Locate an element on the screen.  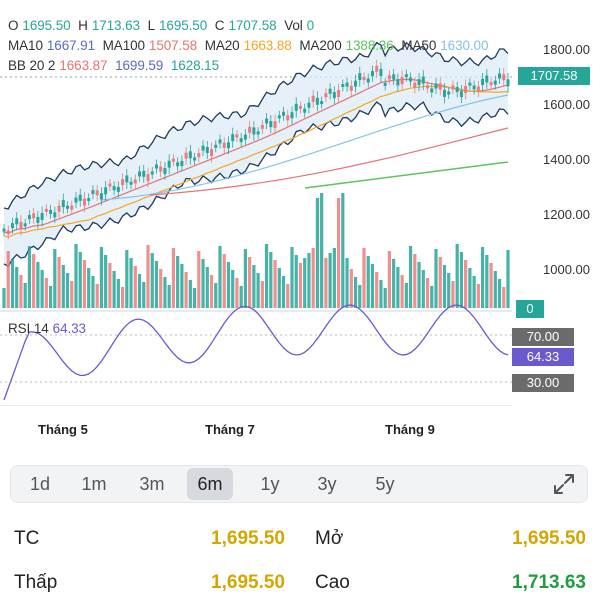
open-stat-value: 1,695.50 is located at coordinates (549, 538).